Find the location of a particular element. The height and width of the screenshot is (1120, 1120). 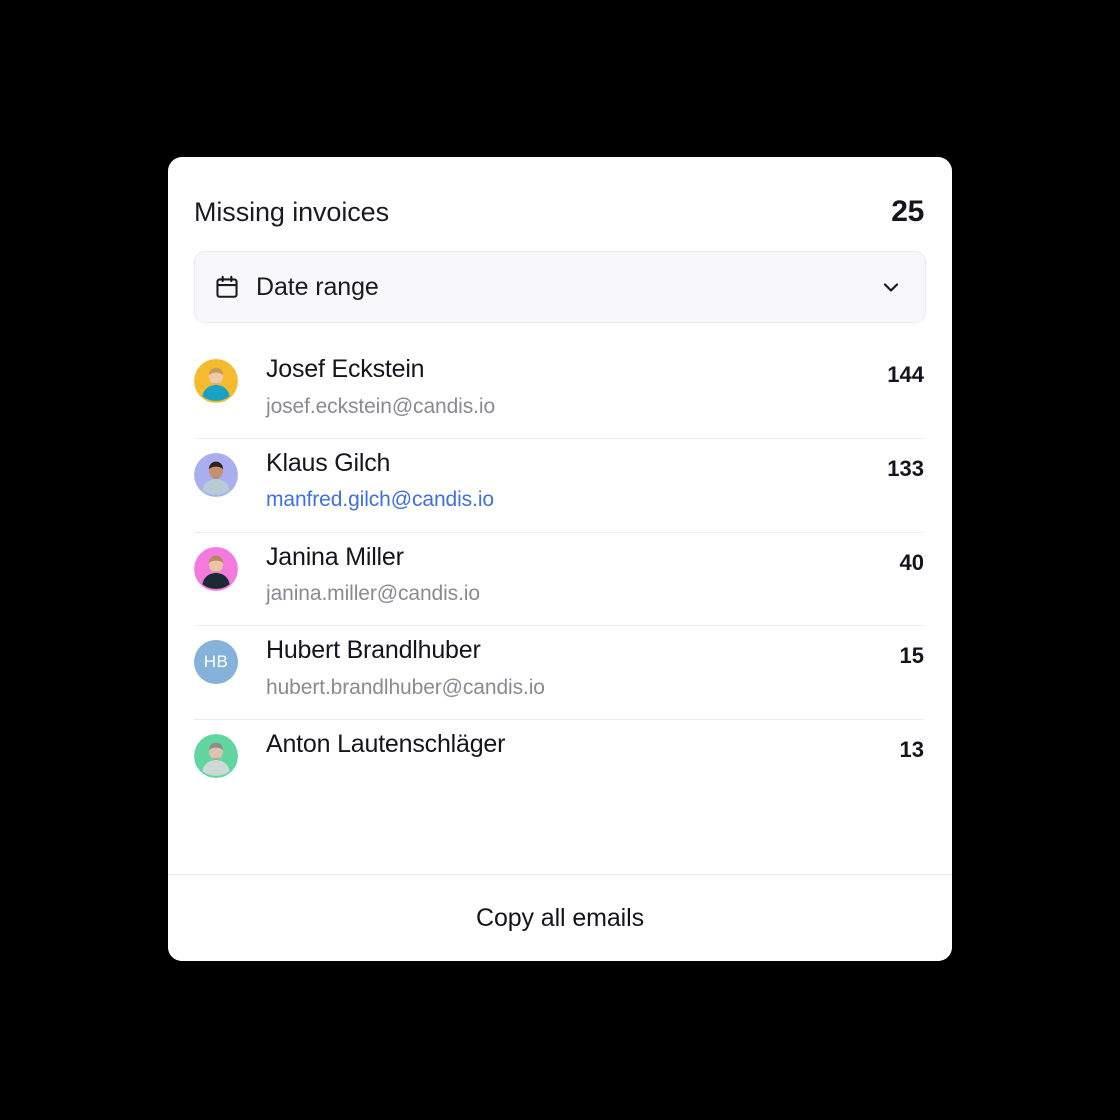

person-email: josef.eckstein@candis.io is located at coordinates (381, 406).